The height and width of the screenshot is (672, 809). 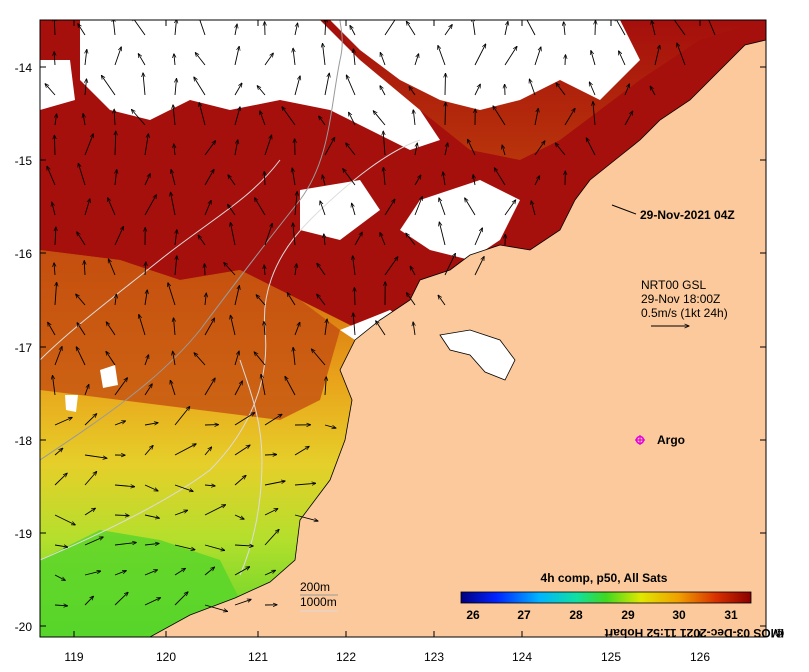 I want to click on colorbar-tick-label: 29, so click(x=628, y=615).